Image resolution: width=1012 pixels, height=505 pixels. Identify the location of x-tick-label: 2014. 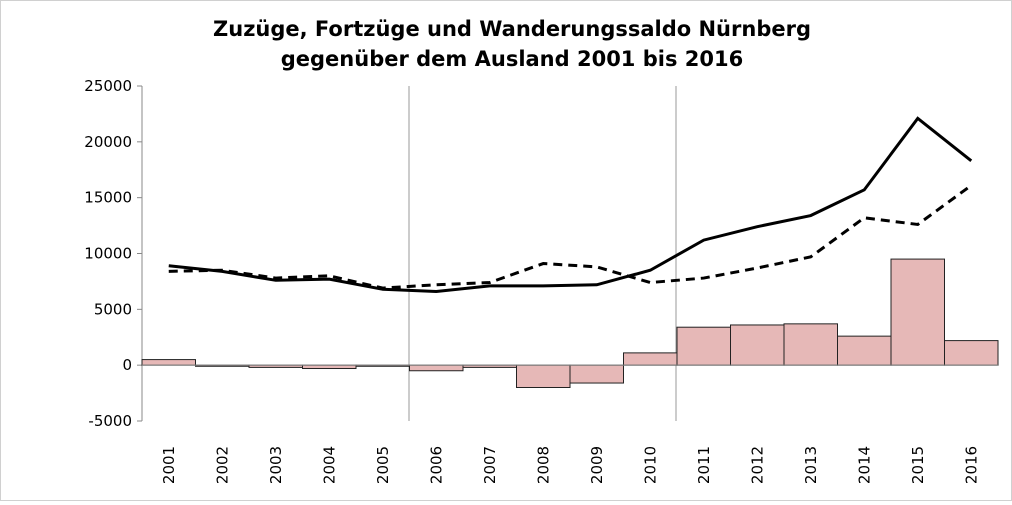
(864, 465).